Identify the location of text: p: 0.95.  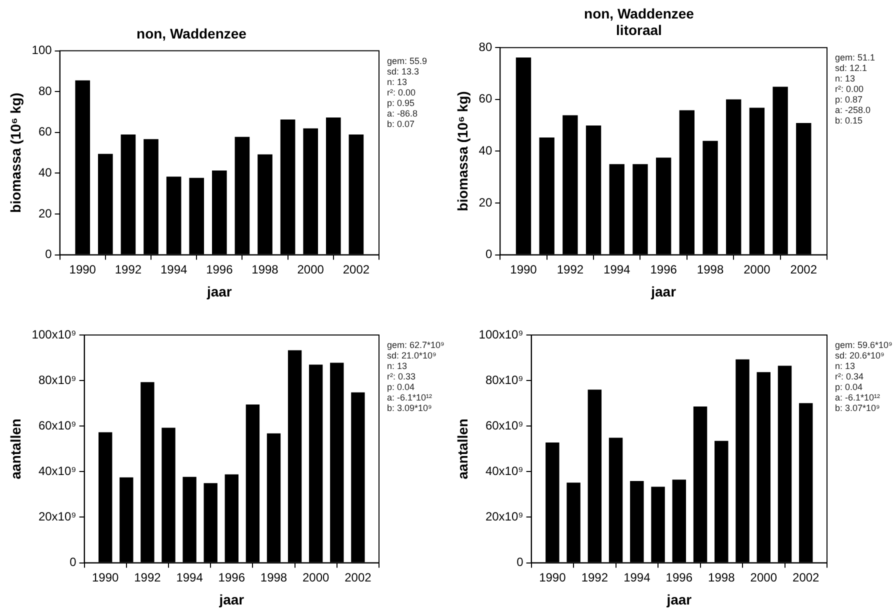
(401, 103).